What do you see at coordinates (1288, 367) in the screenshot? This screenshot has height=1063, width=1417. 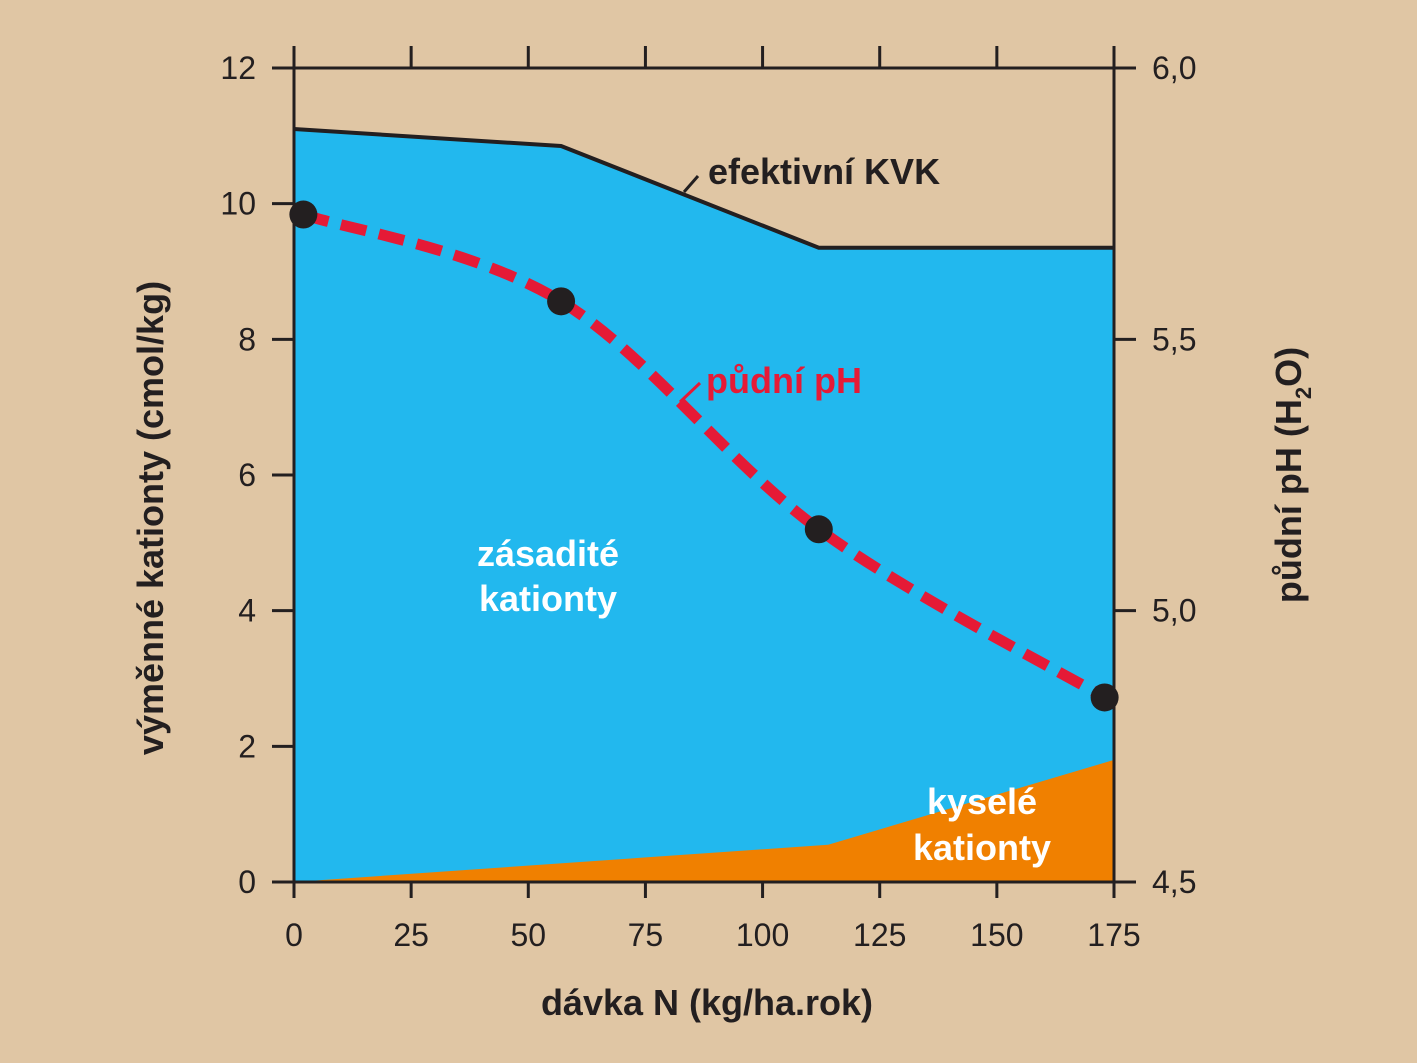 I see `right-axis-title-tail: O)` at bounding box center [1288, 367].